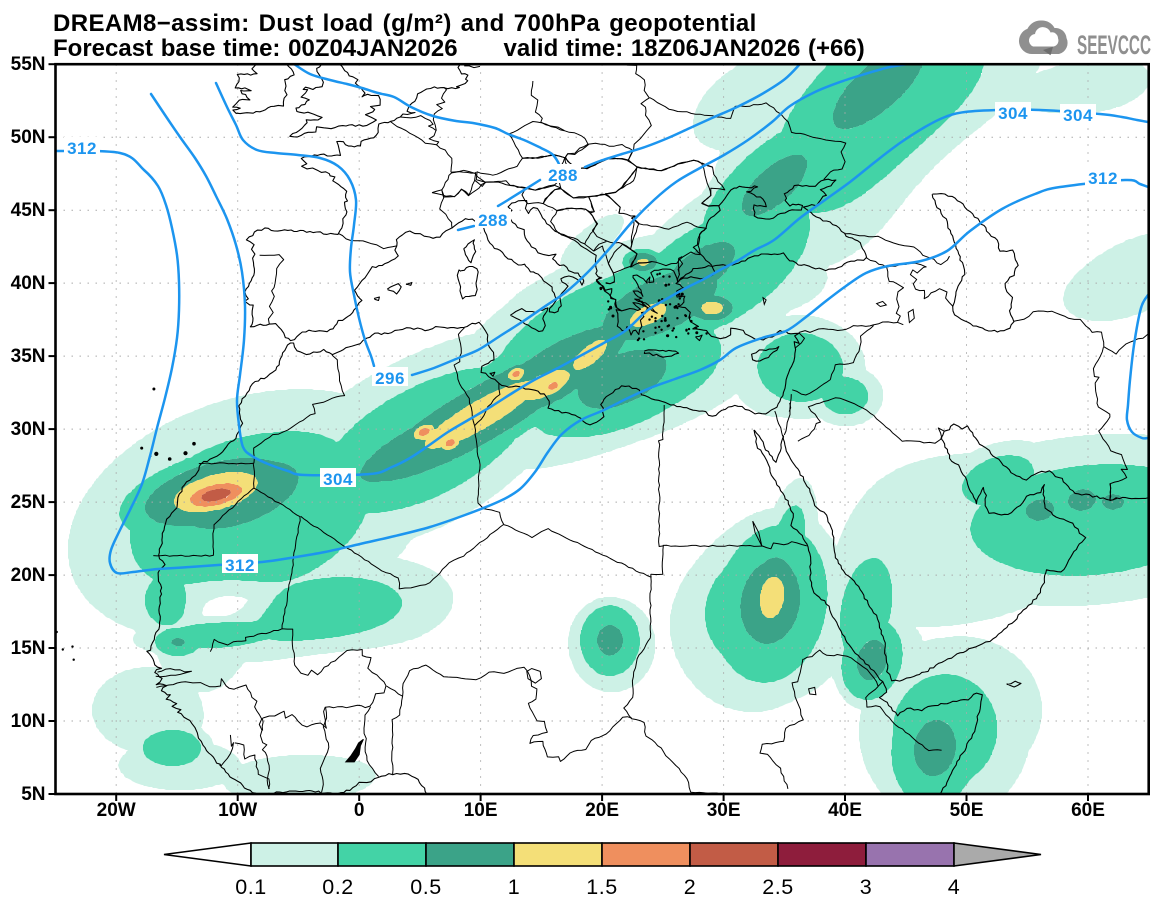 The image size is (1165, 907). Describe the element at coordinates (777, 887) in the screenshot. I see `svg-text: 2.5` at that location.